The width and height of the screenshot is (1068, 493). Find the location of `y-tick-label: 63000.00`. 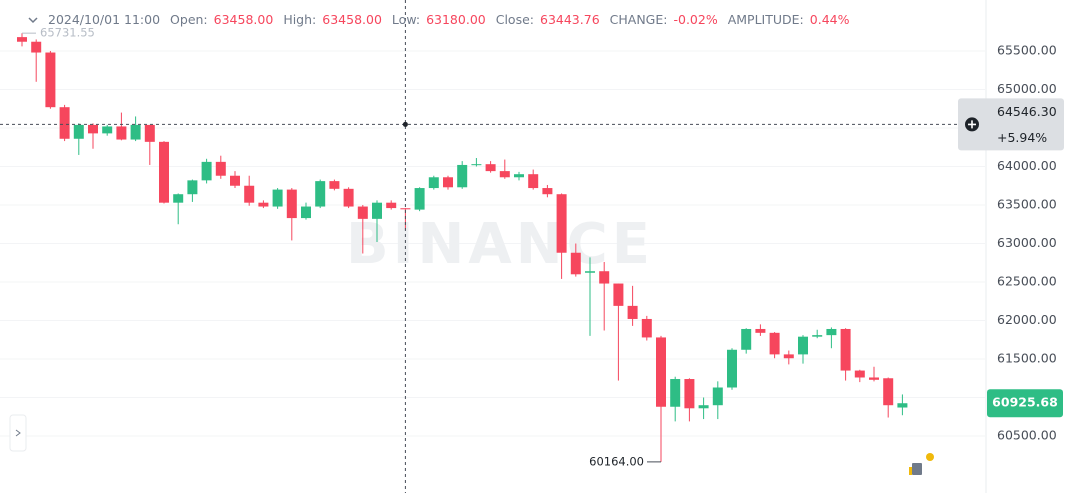

y-tick-label: 63000.00 is located at coordinates (1027, 242).